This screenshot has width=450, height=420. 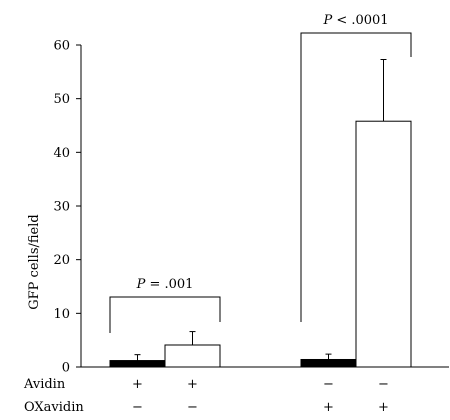 What do you see at coordinates (165, 284) in the screenshot?
I see `significance-label: P = .001` at bounding box center [165, 284].